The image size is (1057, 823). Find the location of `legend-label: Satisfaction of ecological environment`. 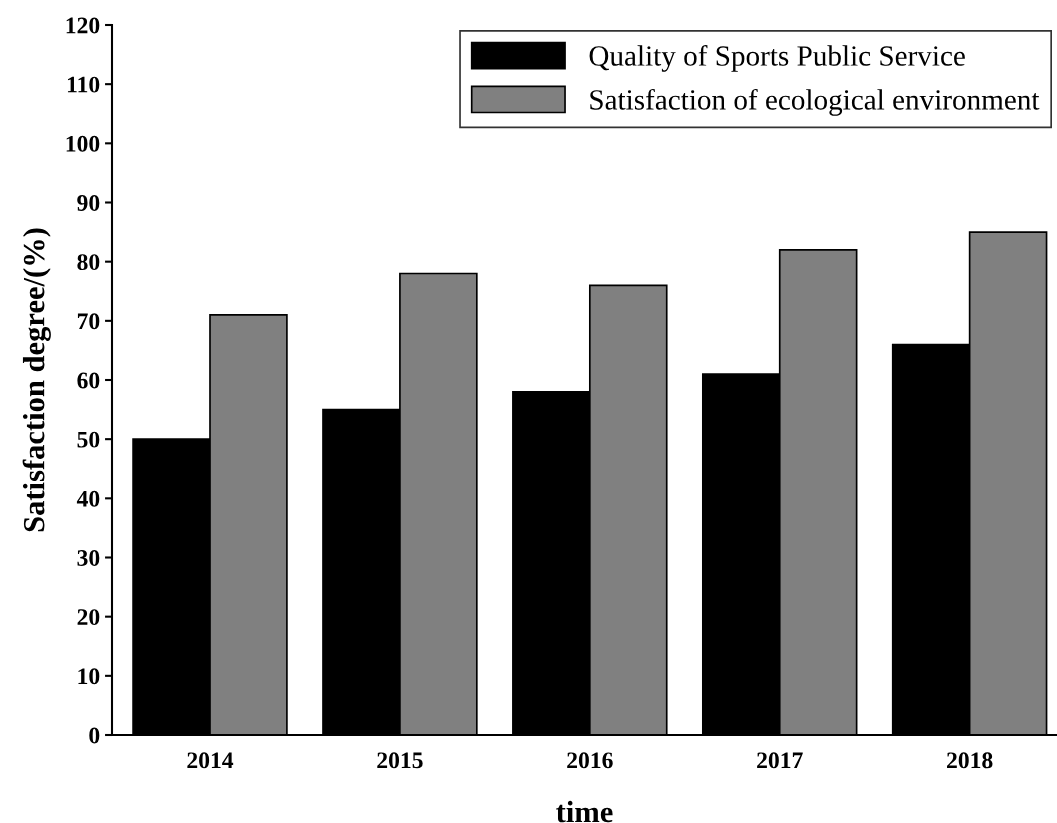

legend-label: Satisfaction of ecological environment is located at coordinates (815, 102).